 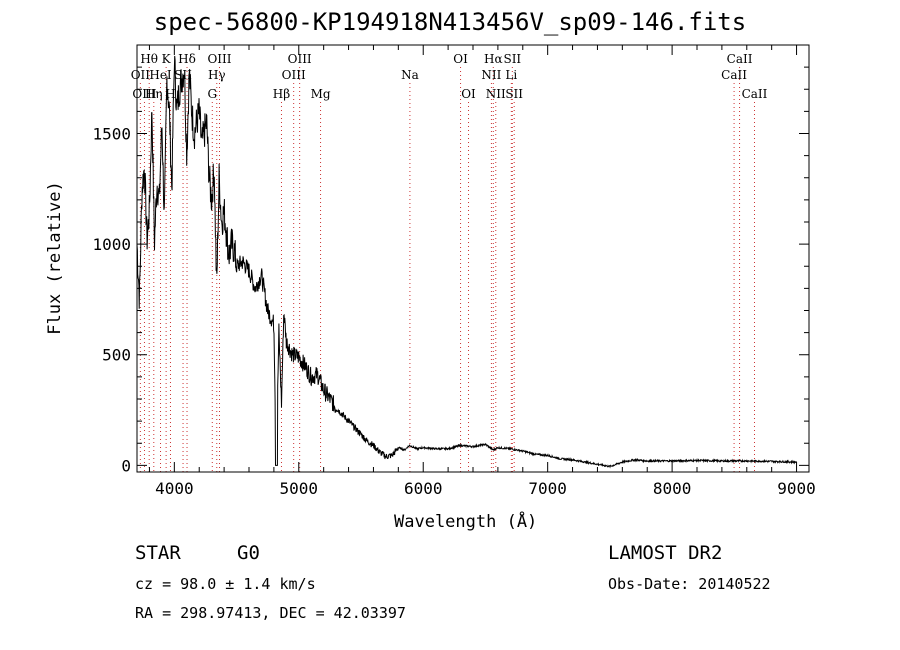 I want to click on x-tick-label: 4000, so click(x=174, y=488).